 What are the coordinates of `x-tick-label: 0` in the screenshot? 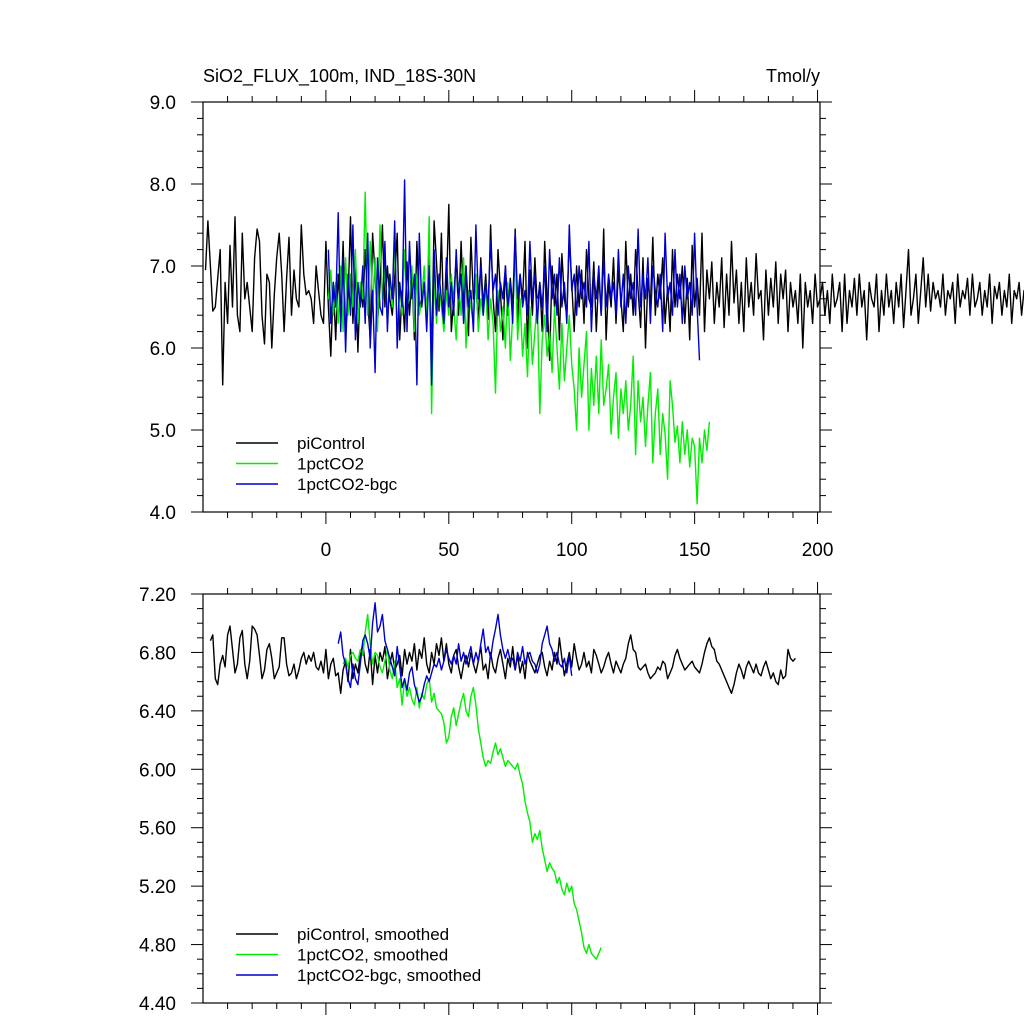 It's located at (326, 550).